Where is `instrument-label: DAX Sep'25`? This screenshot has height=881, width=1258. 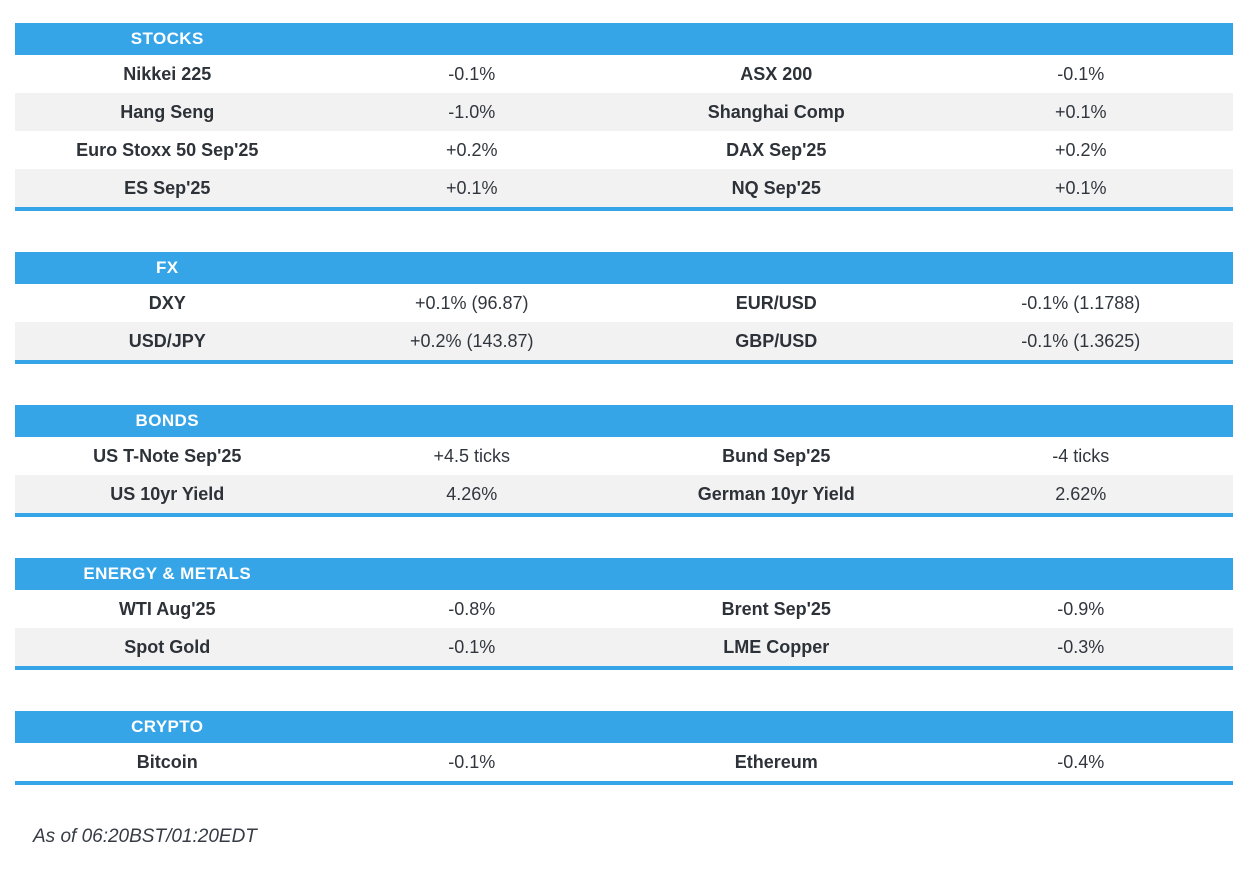
instrument-label: DAX Sep'25 is located at coordinates (776, 150).